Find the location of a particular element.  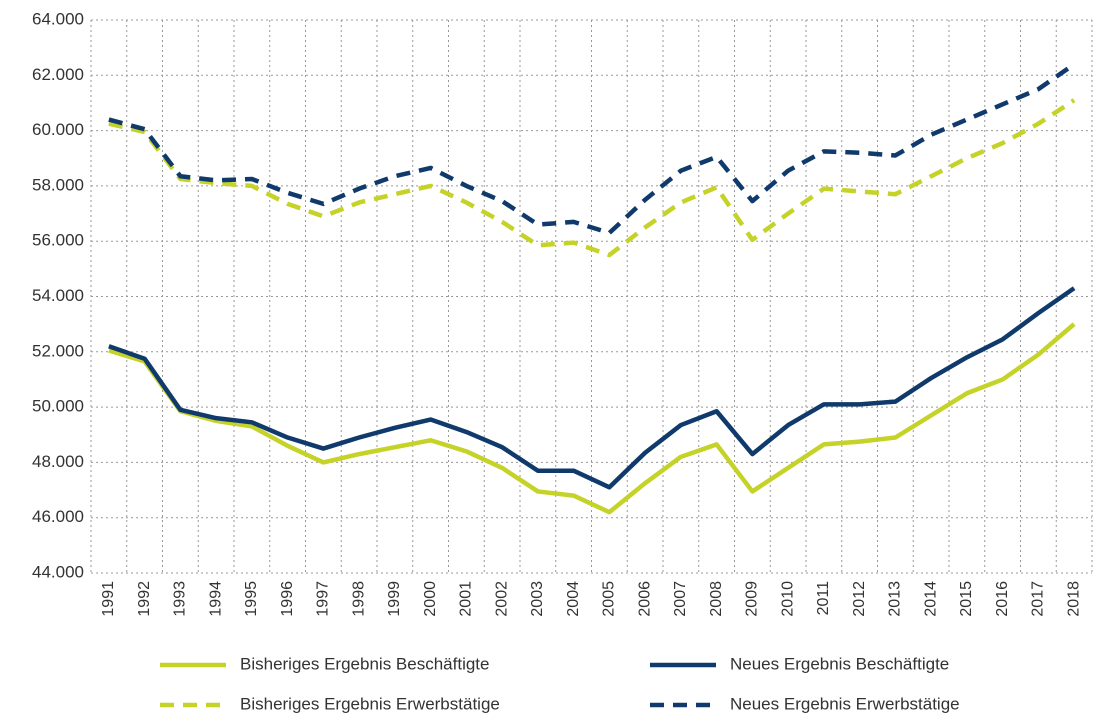

y-tick-label: 56.000 is located at coordinates (58, 240).